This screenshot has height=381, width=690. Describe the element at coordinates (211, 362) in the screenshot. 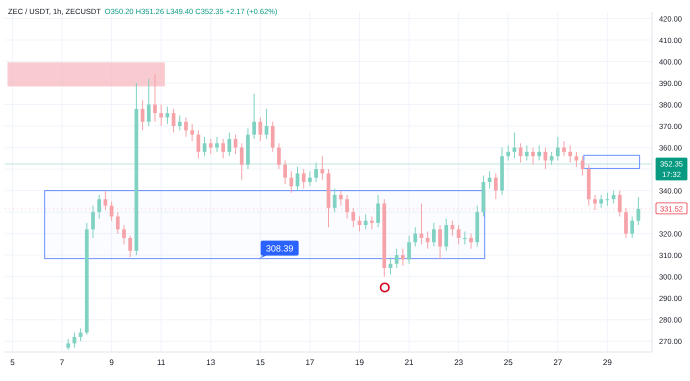

I see `x-tick-label: 13` at that location.